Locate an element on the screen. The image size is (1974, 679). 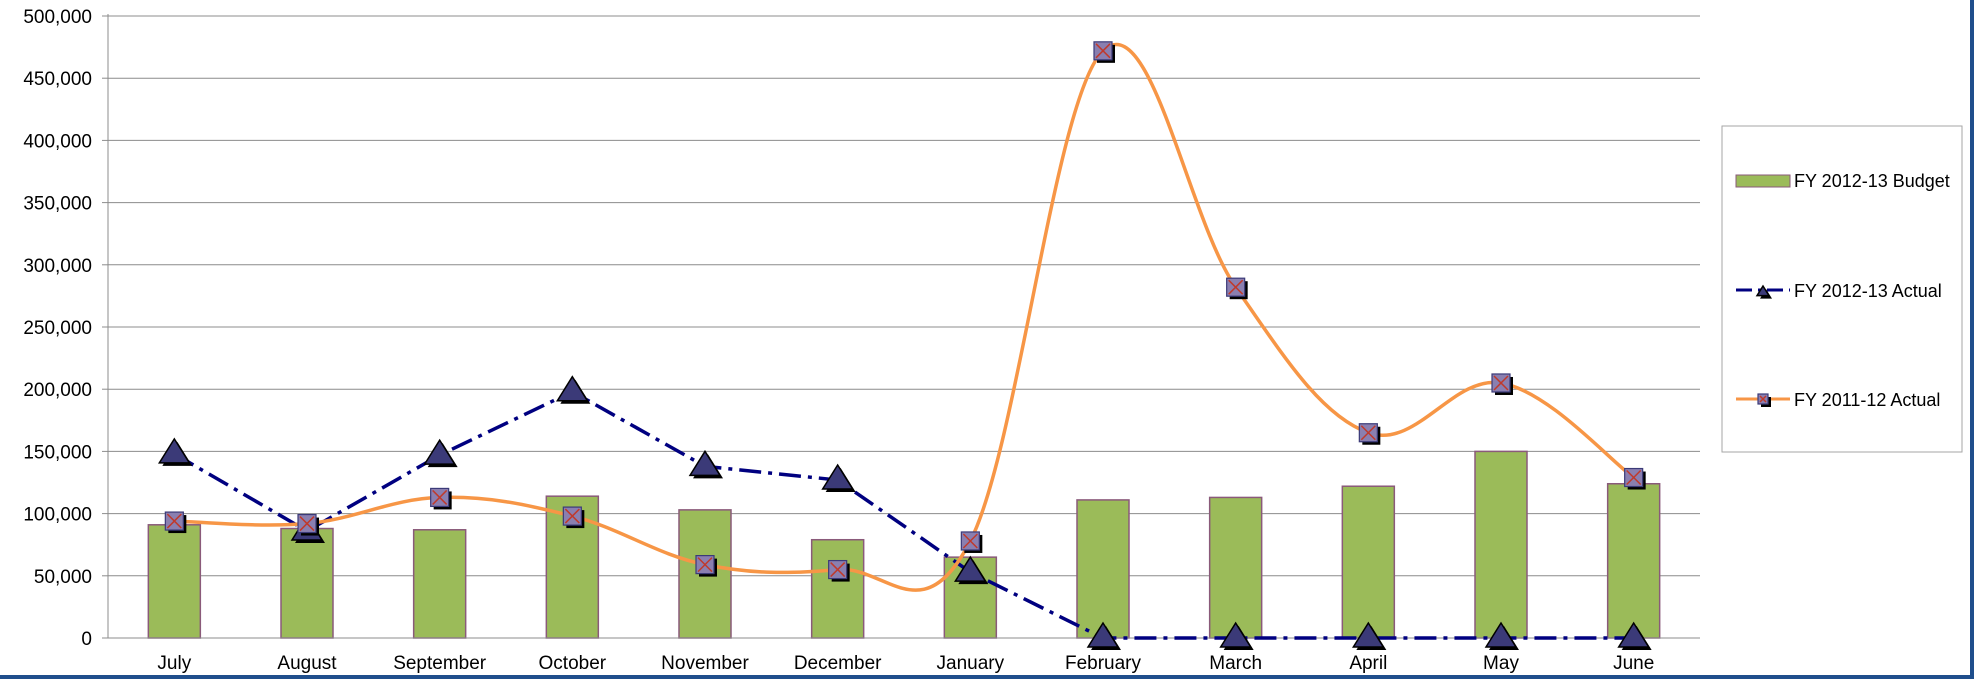
x-tick-label: October is located at coordinates (573, 663).